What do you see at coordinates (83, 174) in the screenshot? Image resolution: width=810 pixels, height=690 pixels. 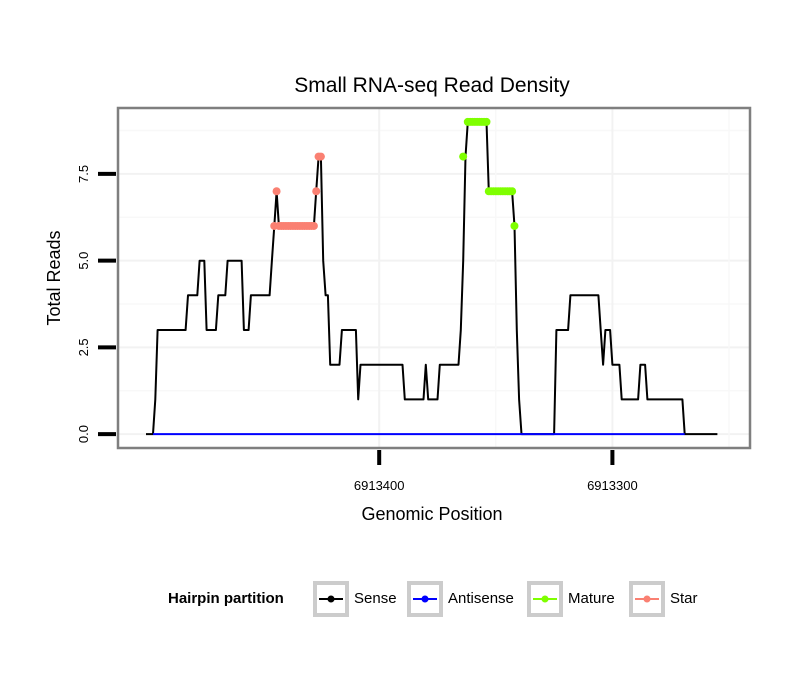 I see `y-tick-label: 7.5` at bounding box center [83, 174].